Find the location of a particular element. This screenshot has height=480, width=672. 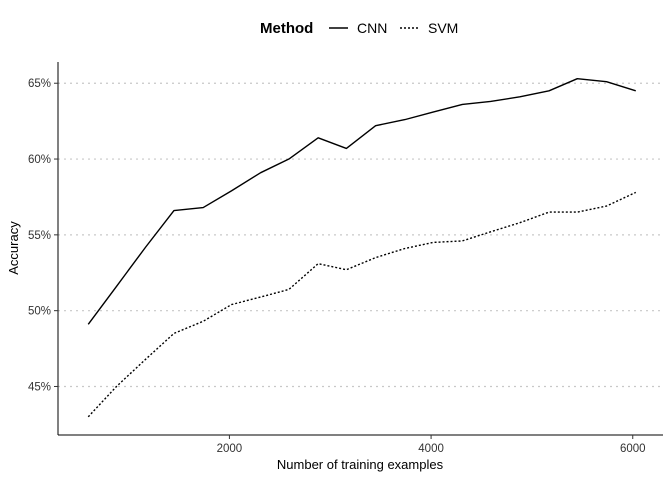

legend-label-cnn: CNN is located at coordinates (372, 28).